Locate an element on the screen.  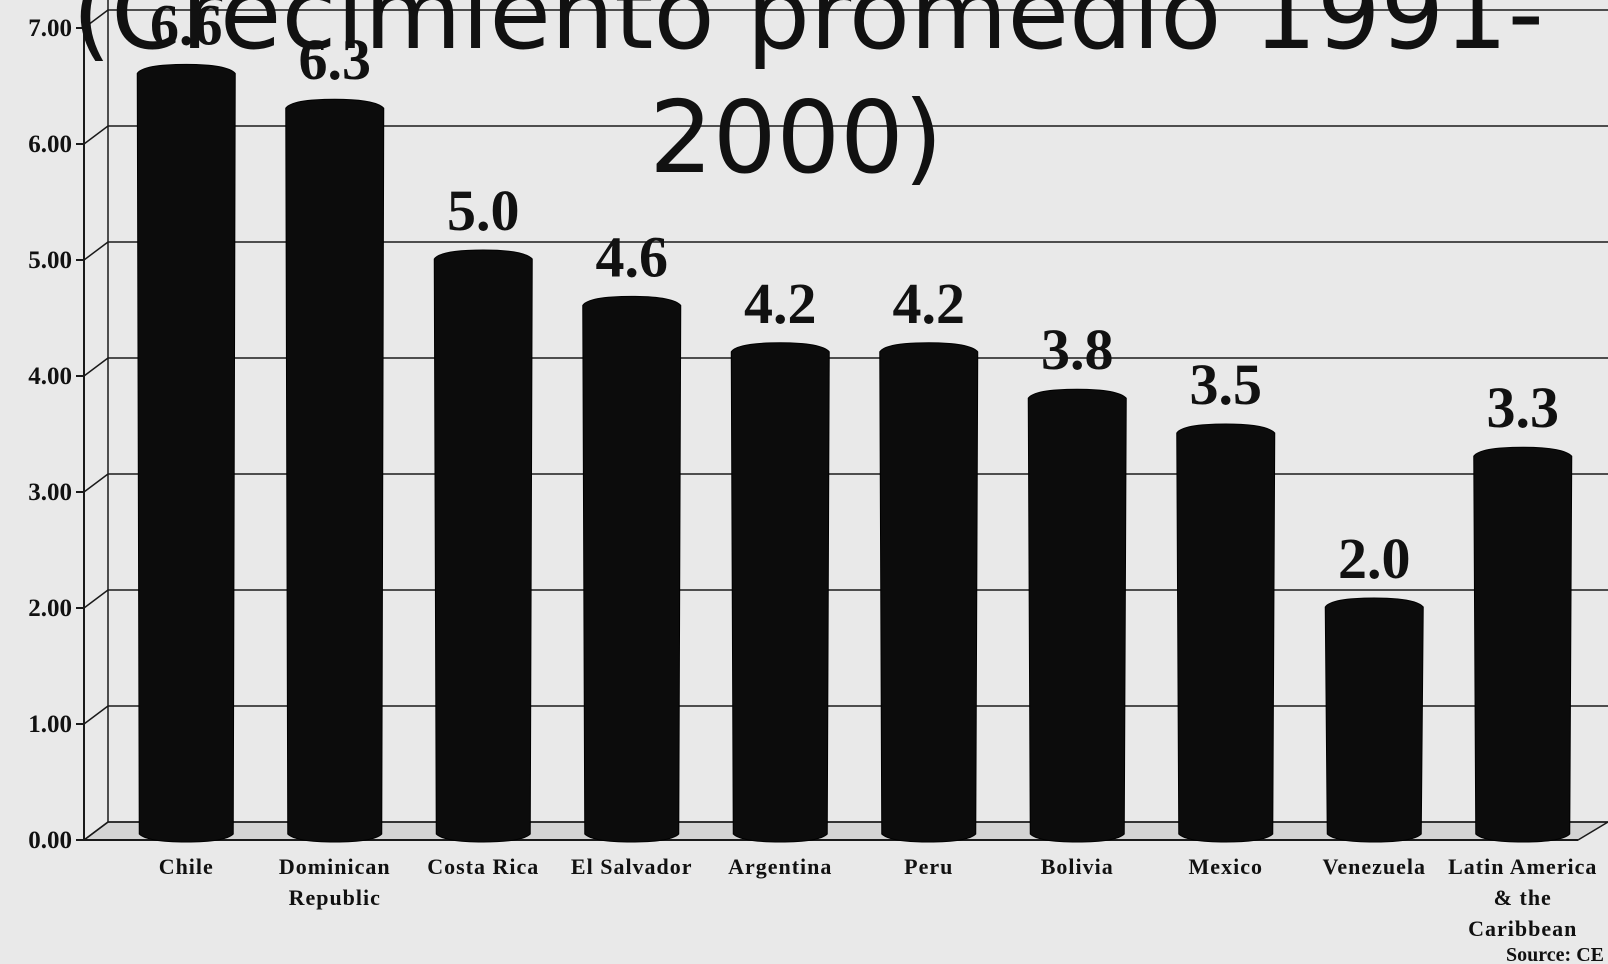
data-label: 3.3 is located at coordinates (1523, 407).